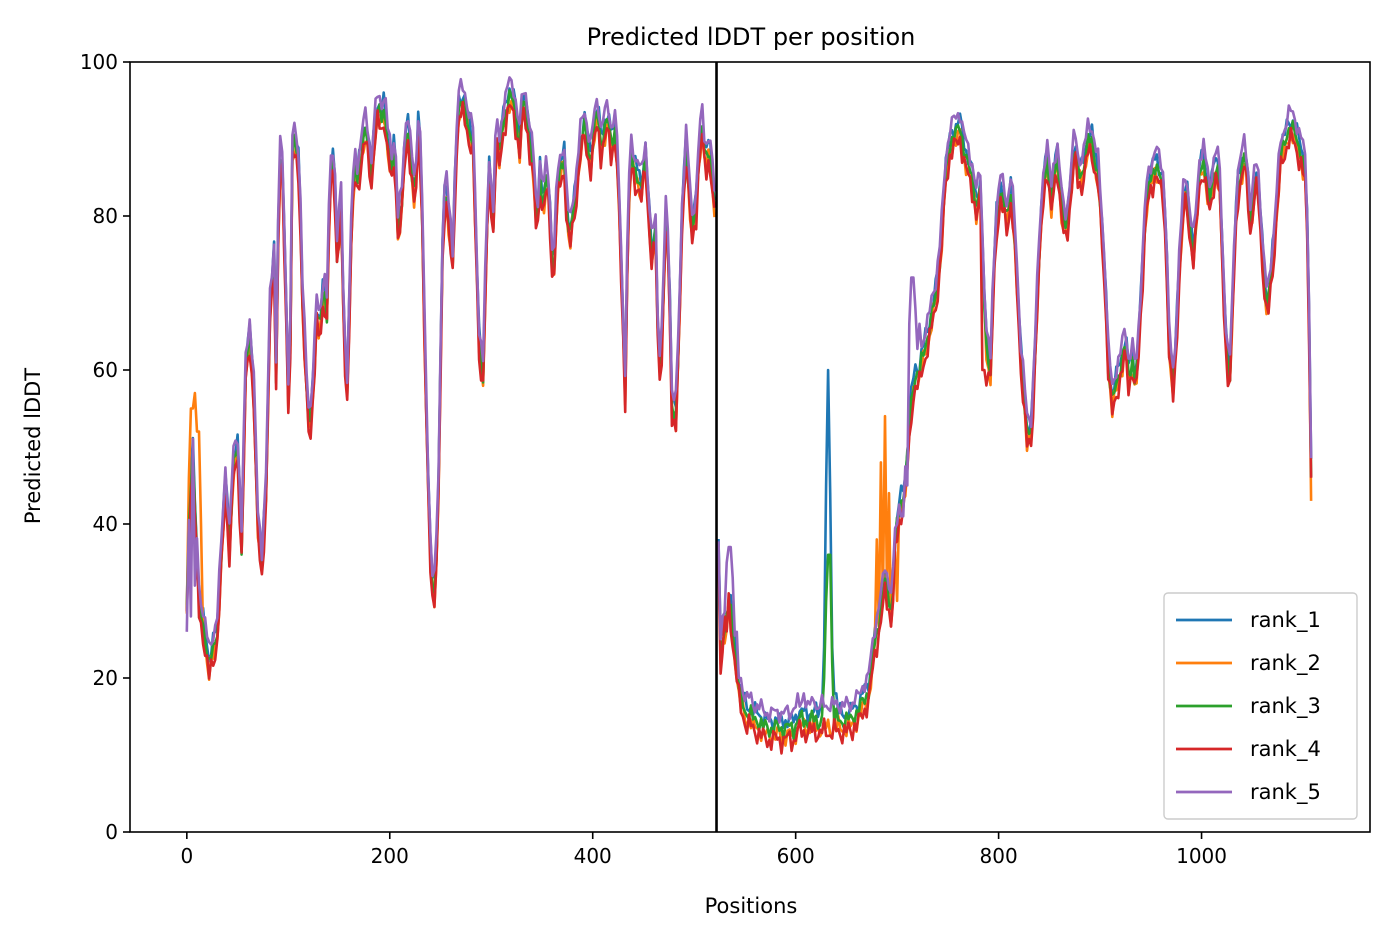  What do you see at coordinates (1285, 663) in the screenshot?
I see `legend-label-rank-2: rank_2` at bounding box center [1285, 663].